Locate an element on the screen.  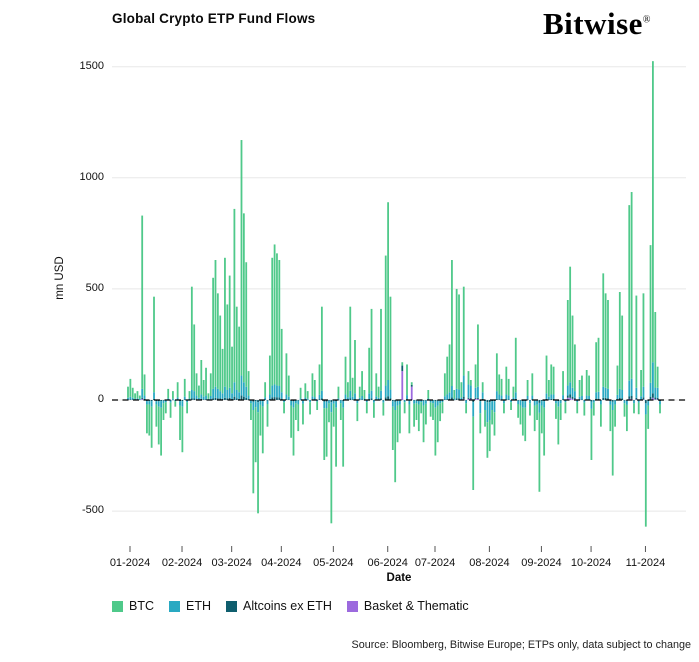
legend-swatch-icon is located at coordinates (352, 606).